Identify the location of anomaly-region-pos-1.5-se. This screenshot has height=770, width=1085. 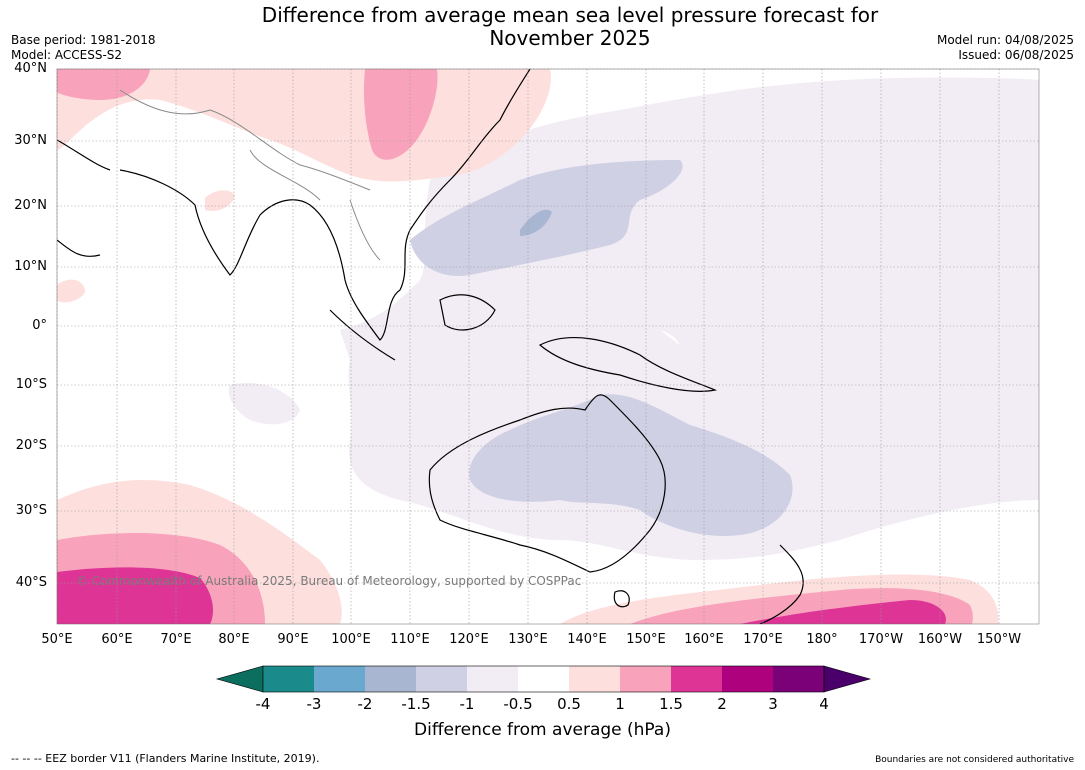
(843, 612).